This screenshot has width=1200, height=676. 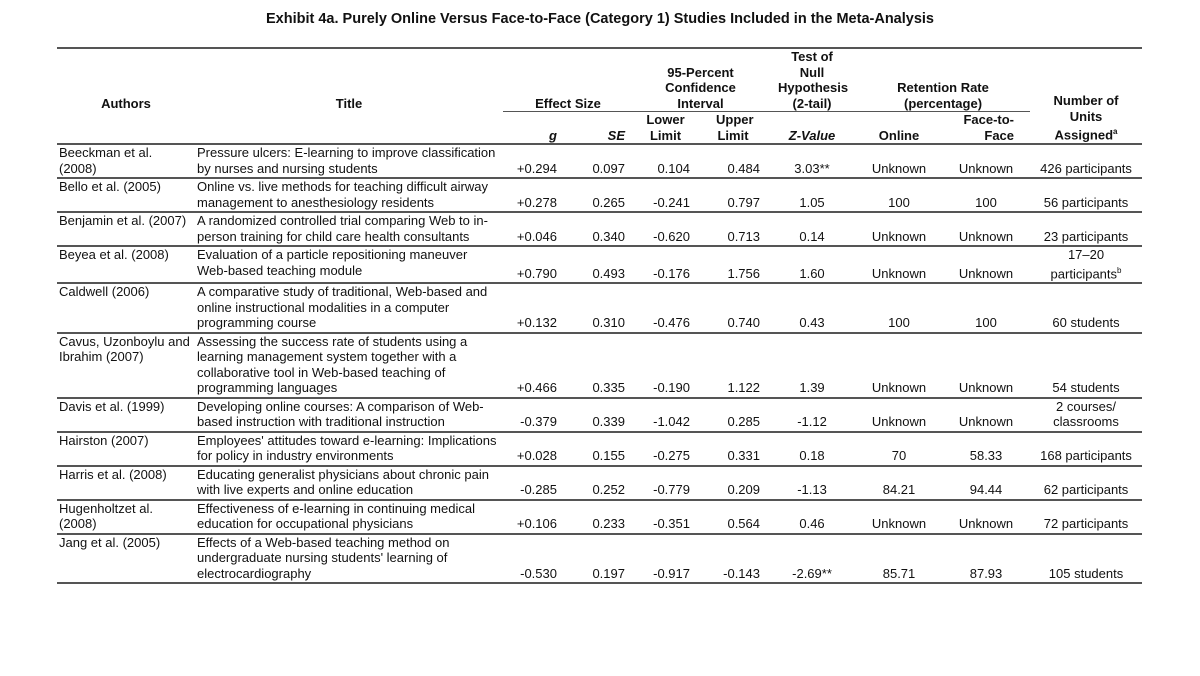 I want to click on cell-f2f: 58.33, so click(x=986, y=456).